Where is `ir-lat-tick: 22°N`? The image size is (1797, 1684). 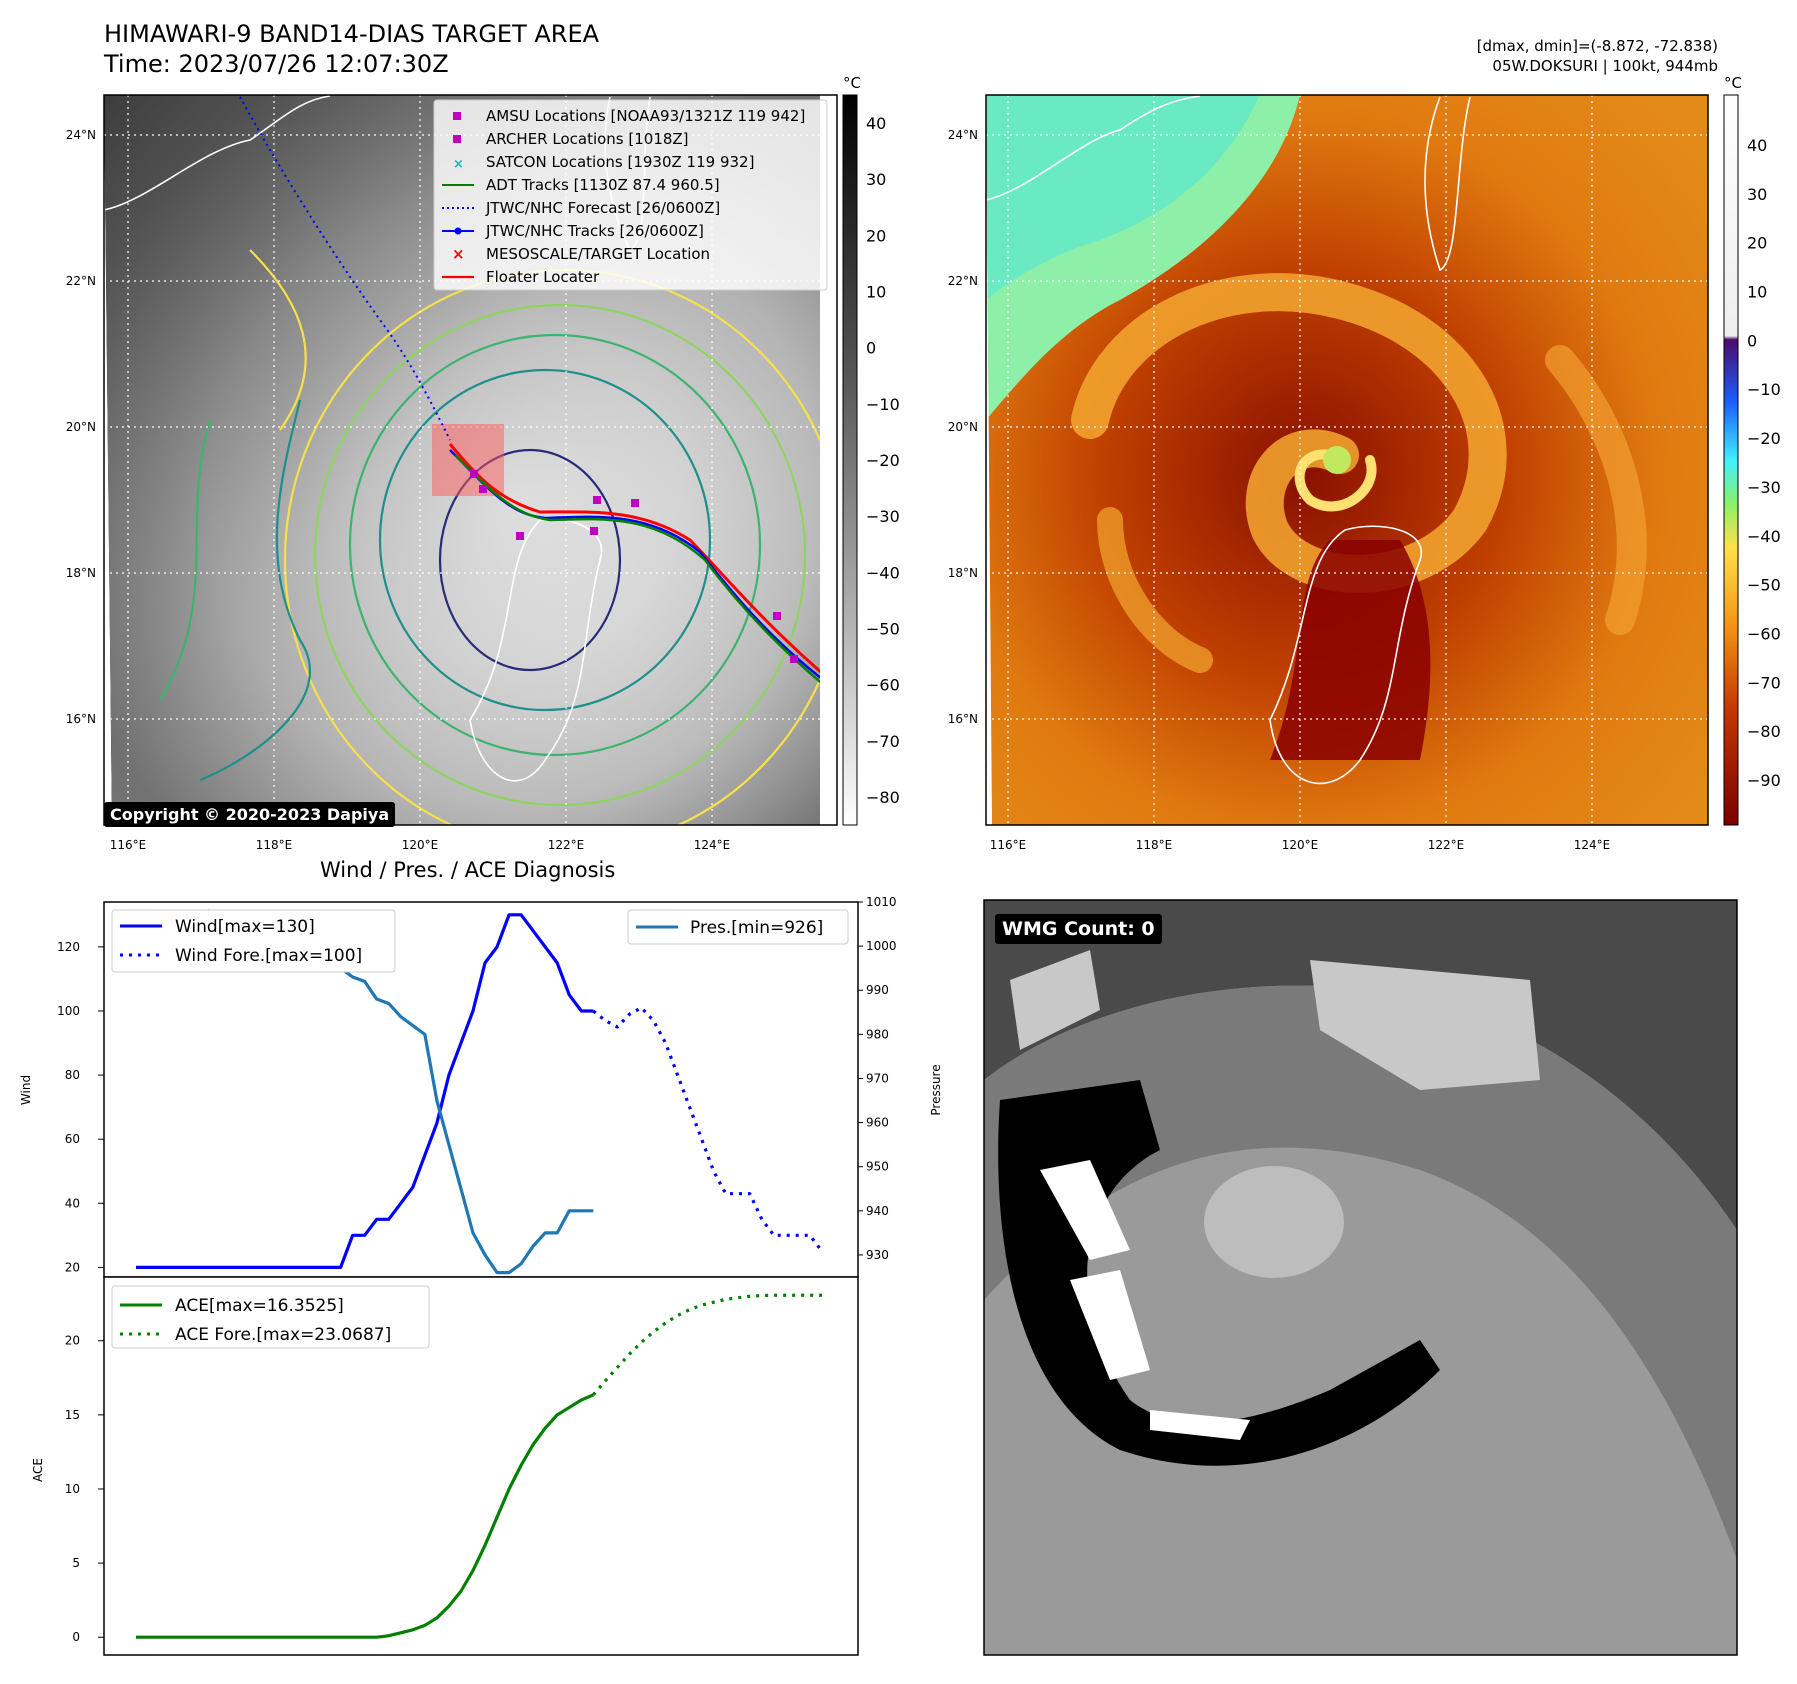
ir-lat-tick: 22°N is located at coordinates (81, 281).